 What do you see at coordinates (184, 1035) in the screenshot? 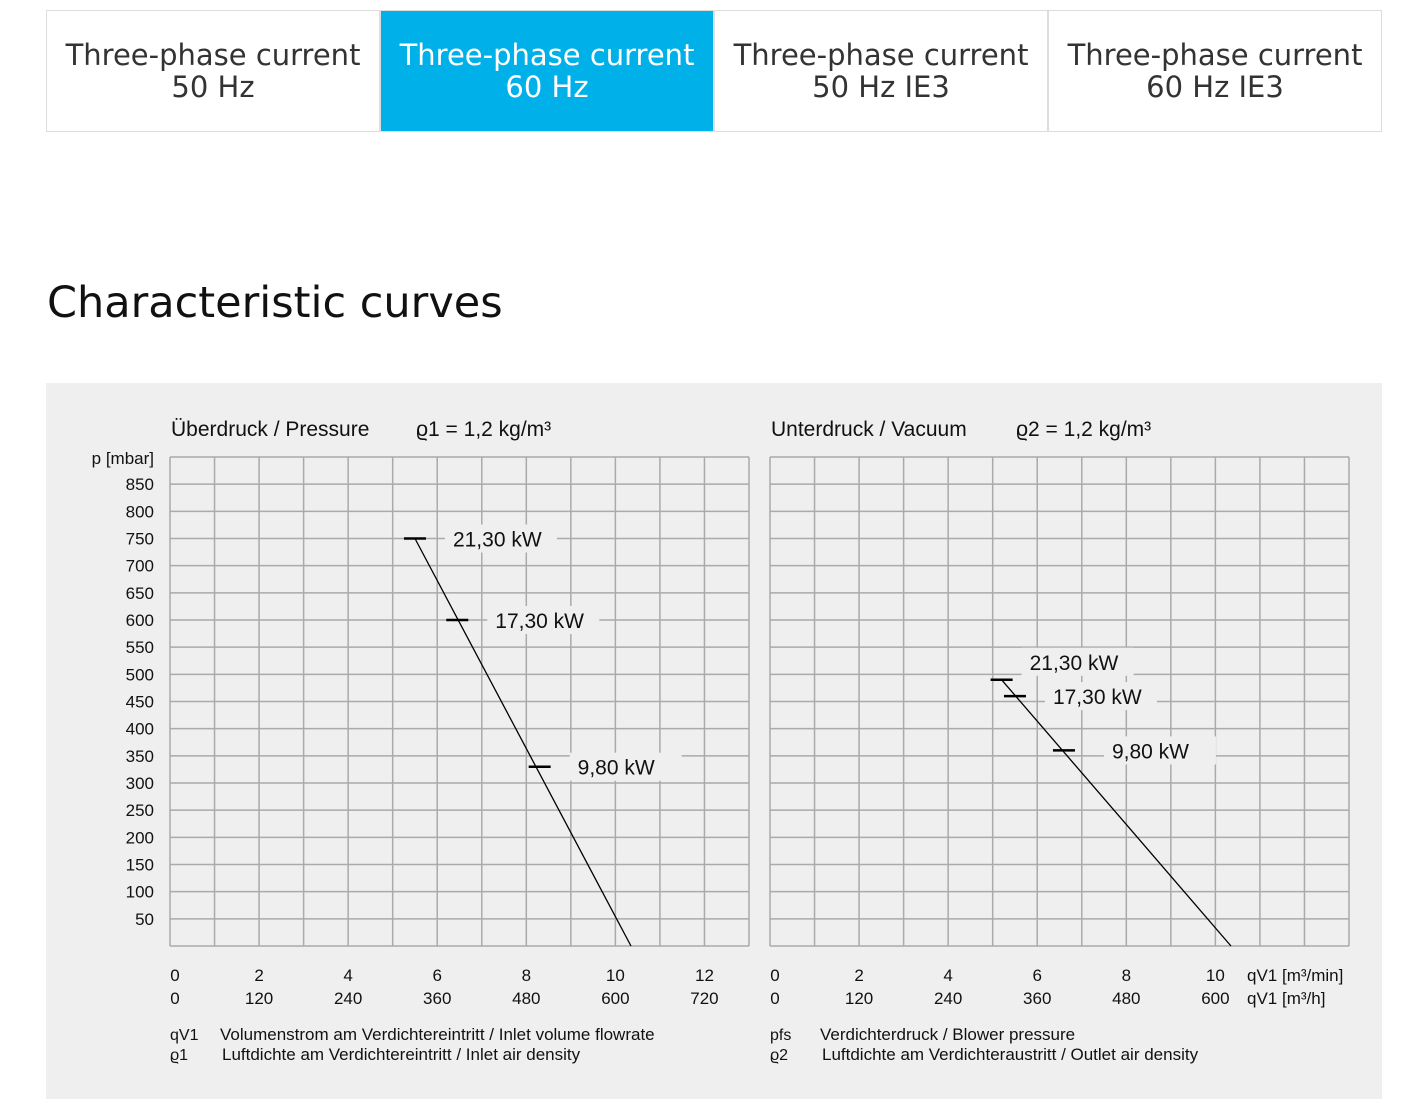
I see `legend-symbol: qV1` at bounding box center [184, 1035].